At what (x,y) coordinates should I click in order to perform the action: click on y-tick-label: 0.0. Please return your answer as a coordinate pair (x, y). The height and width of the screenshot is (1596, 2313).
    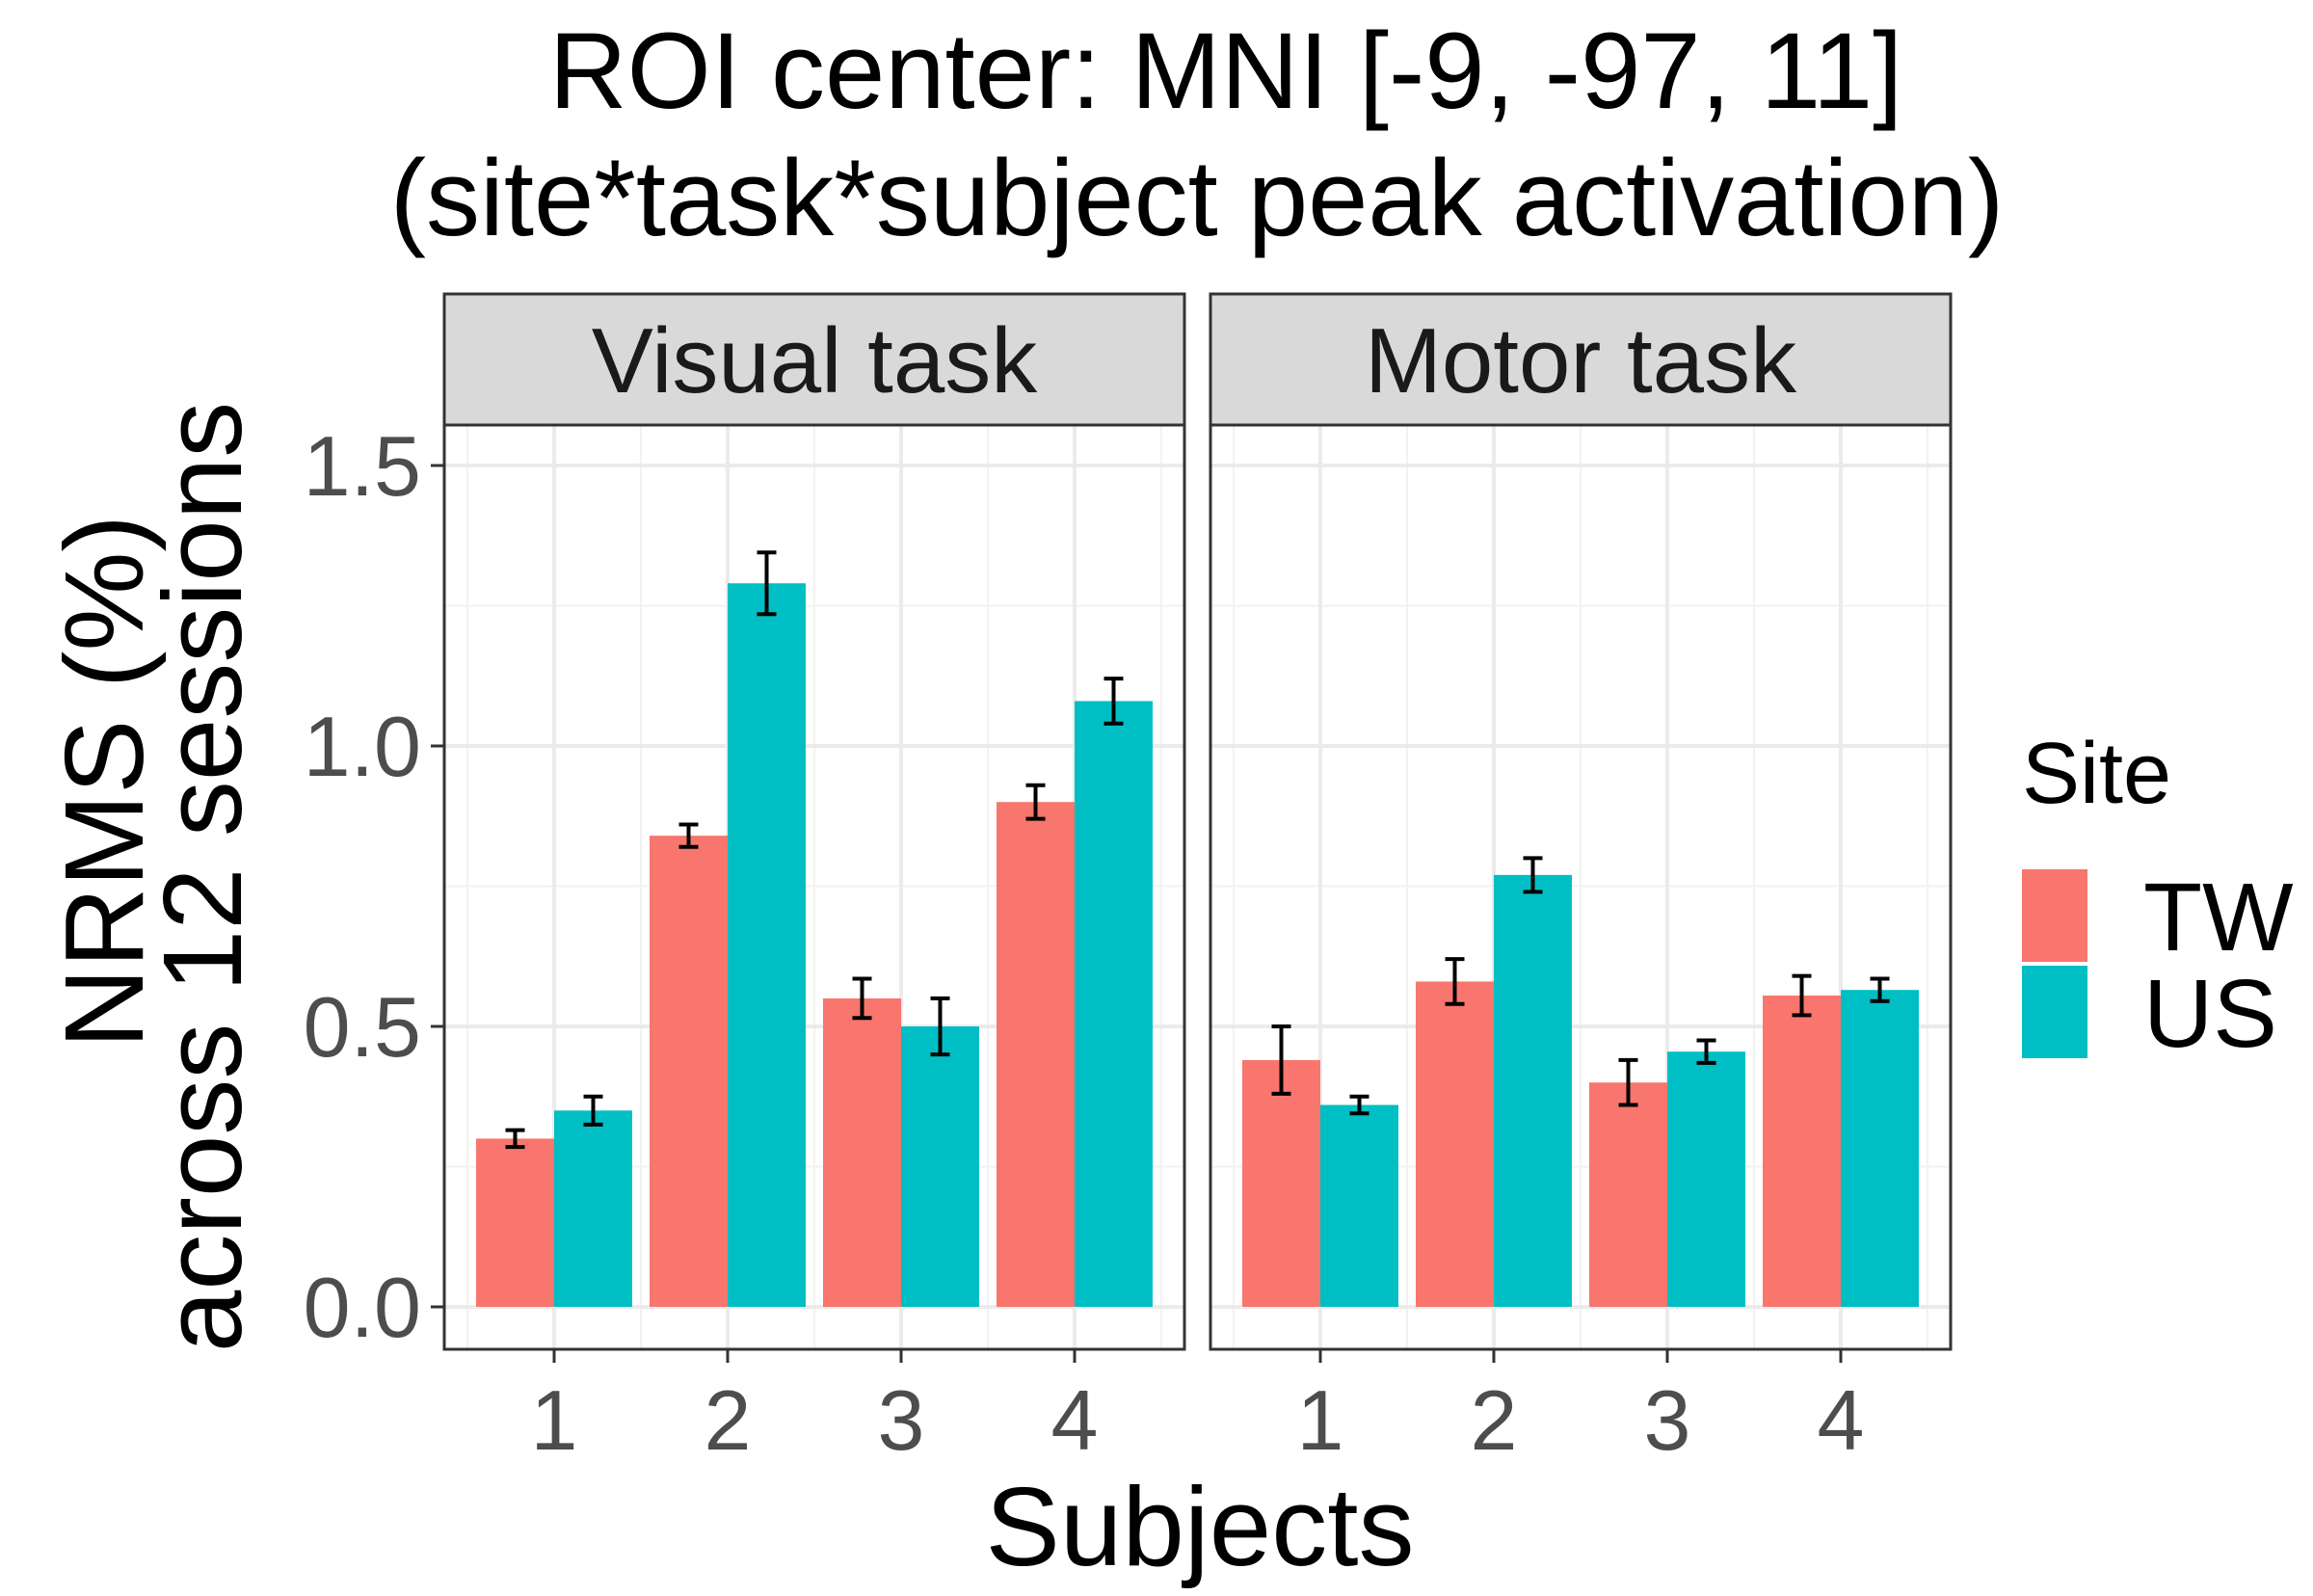
    Looking at the image, I should click on (362, 1307).